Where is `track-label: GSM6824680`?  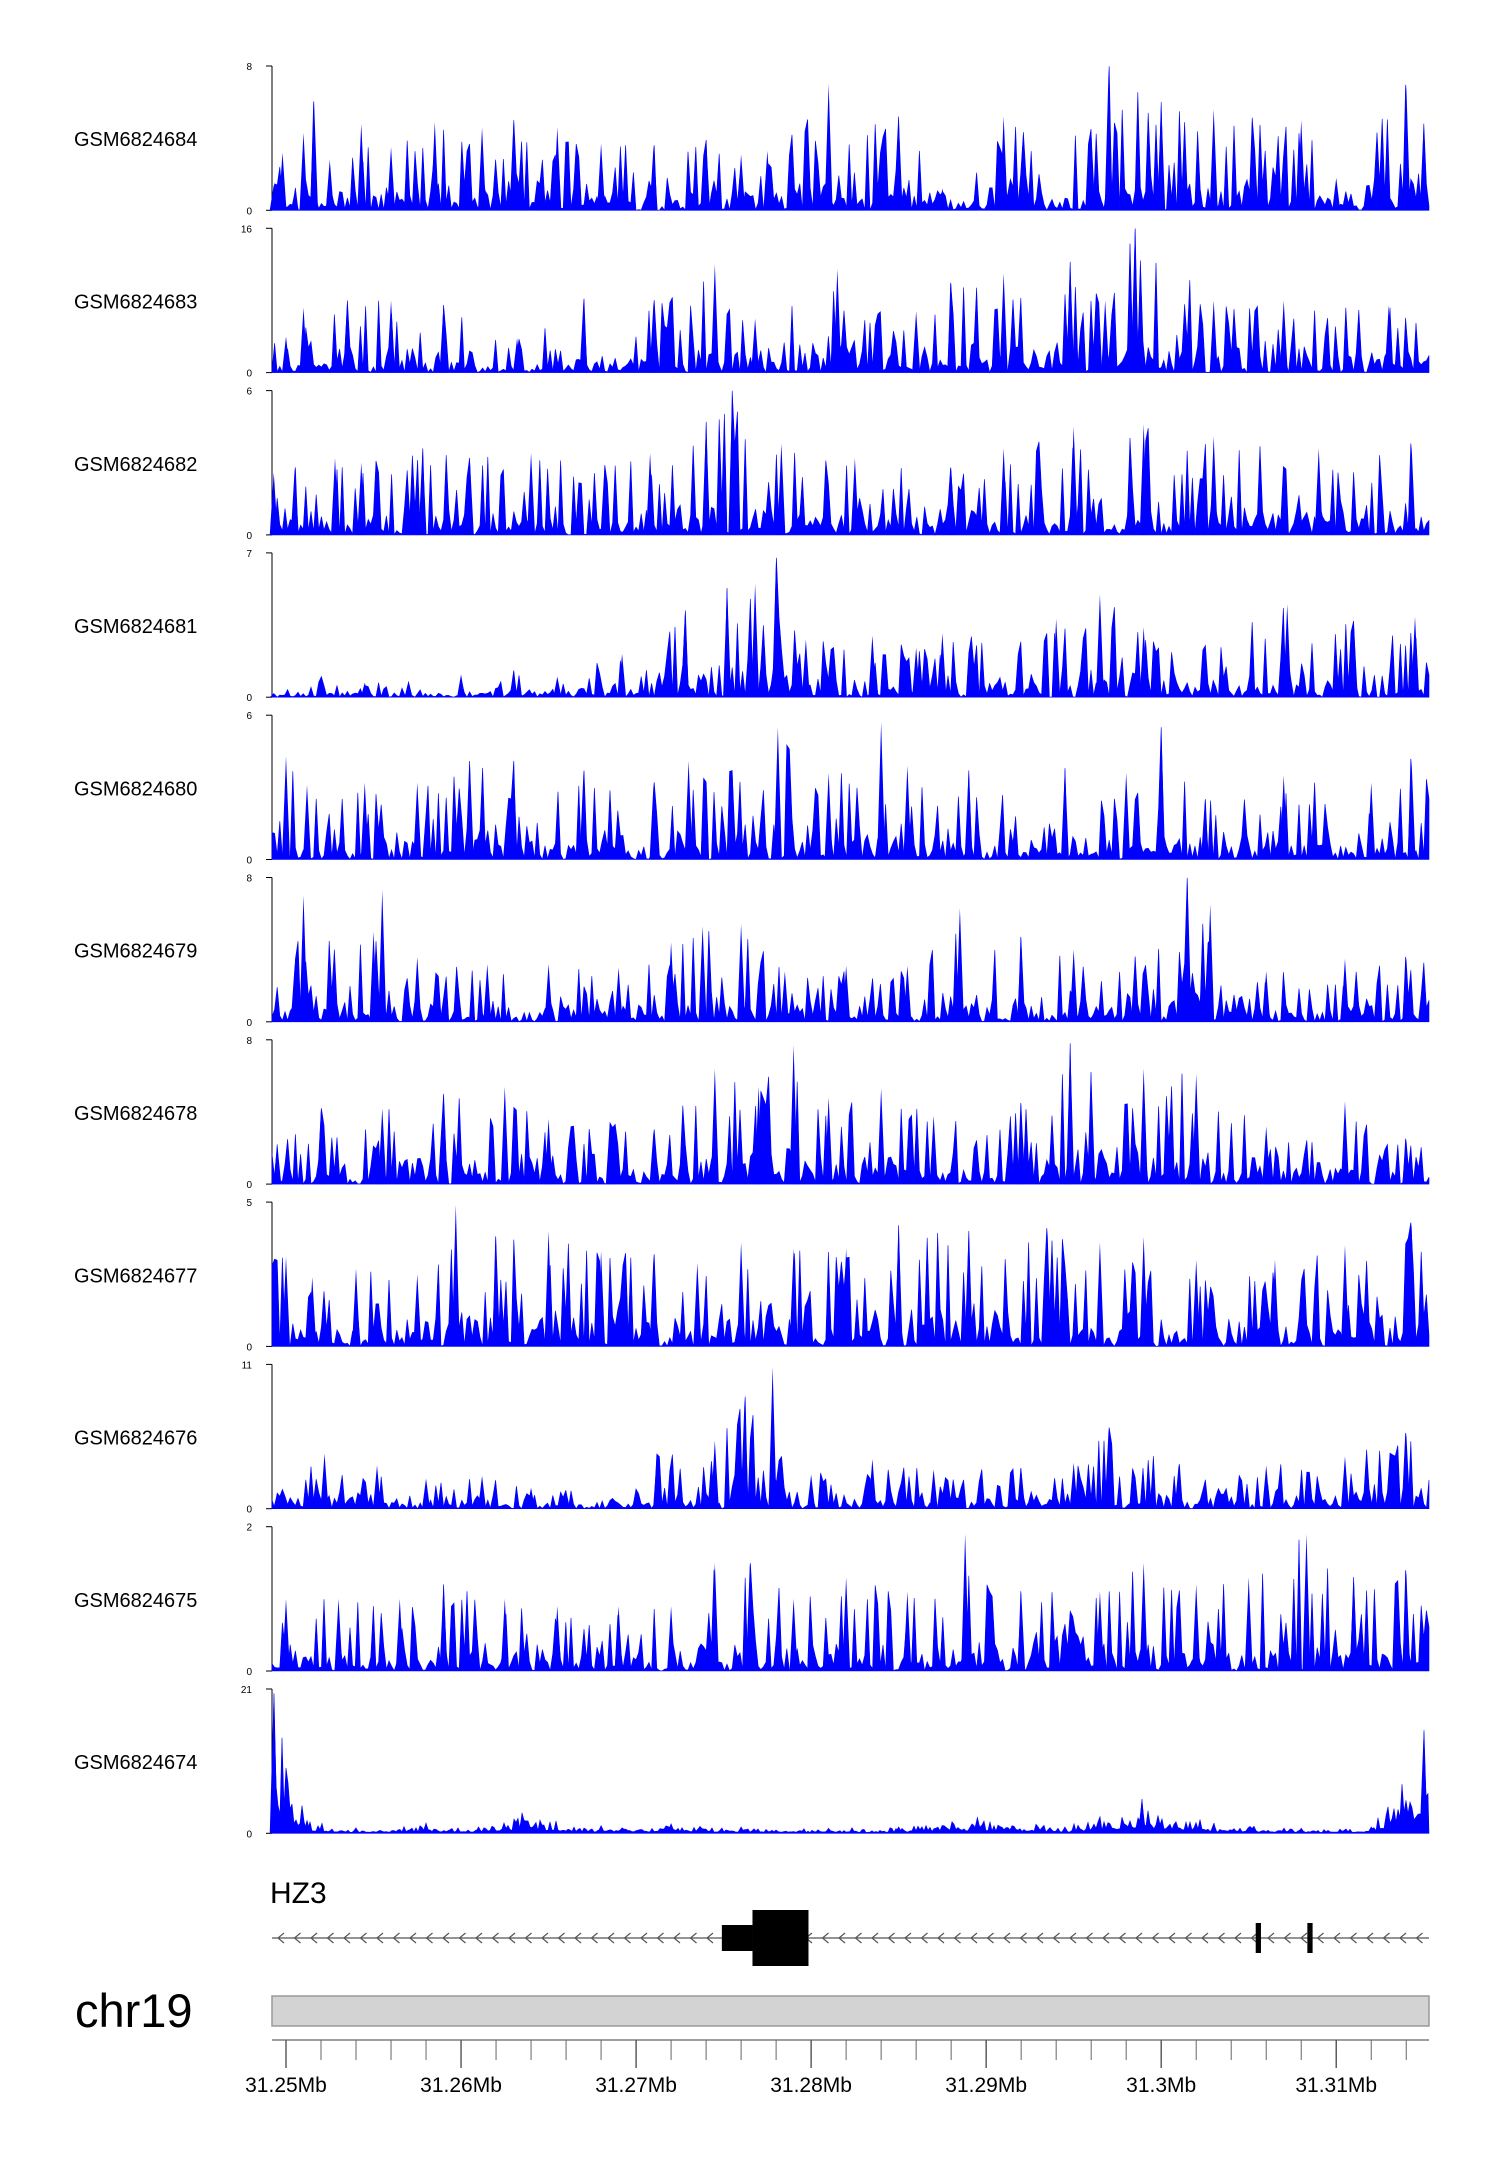 track-label: GSM6824680 is located at coordinates (135, 789).